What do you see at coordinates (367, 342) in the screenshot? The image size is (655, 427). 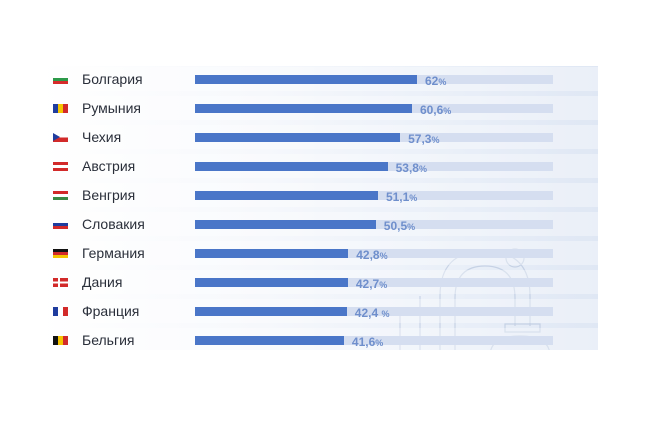 I see `value-label: 41,6%` at bounding box center [367, 342].